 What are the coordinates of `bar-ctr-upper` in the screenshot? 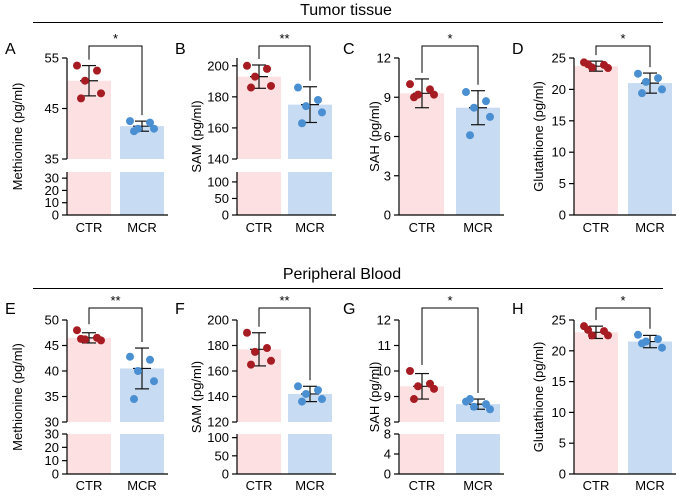 It's located at (89, 379).